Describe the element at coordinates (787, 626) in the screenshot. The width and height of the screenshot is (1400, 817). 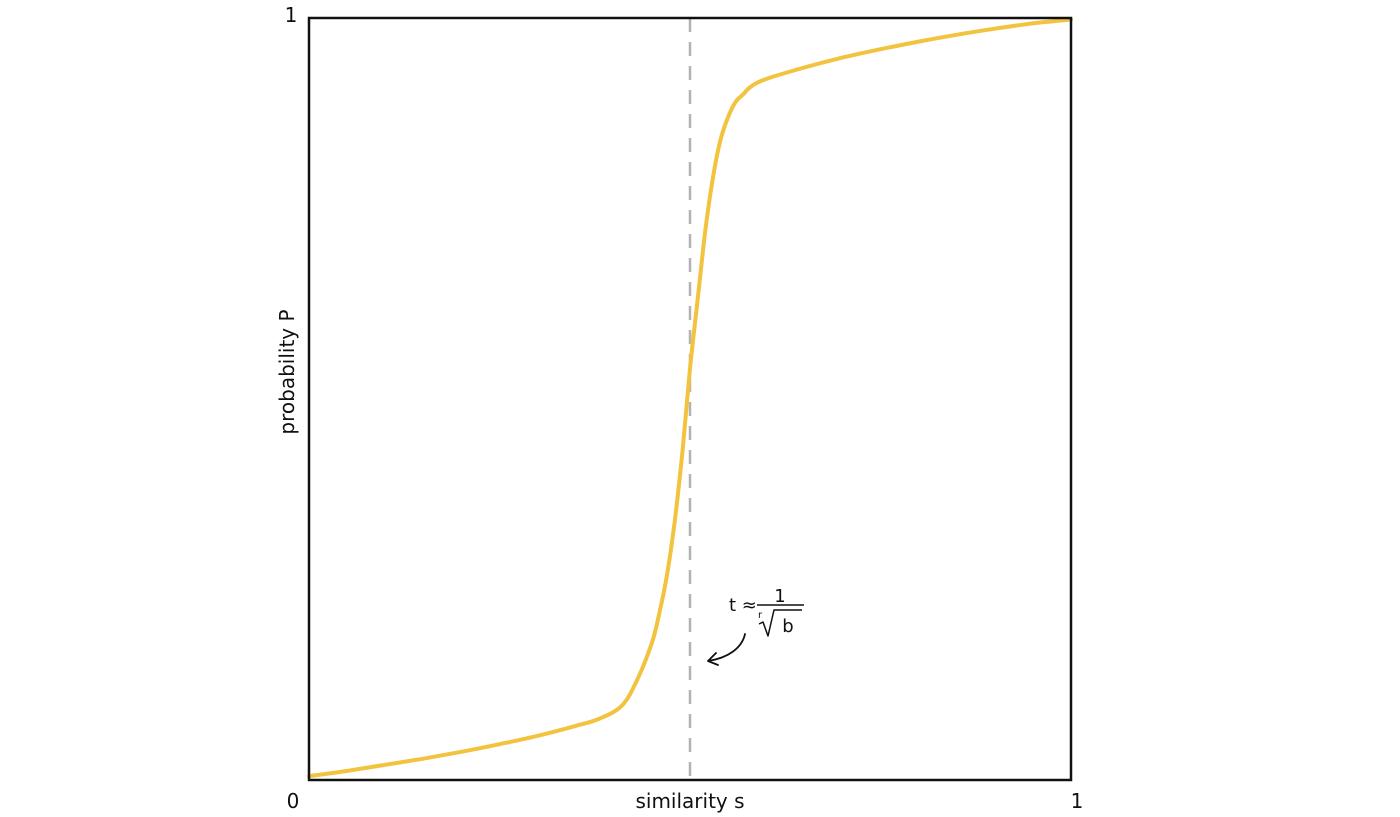
I see `radicand: b` at that location.